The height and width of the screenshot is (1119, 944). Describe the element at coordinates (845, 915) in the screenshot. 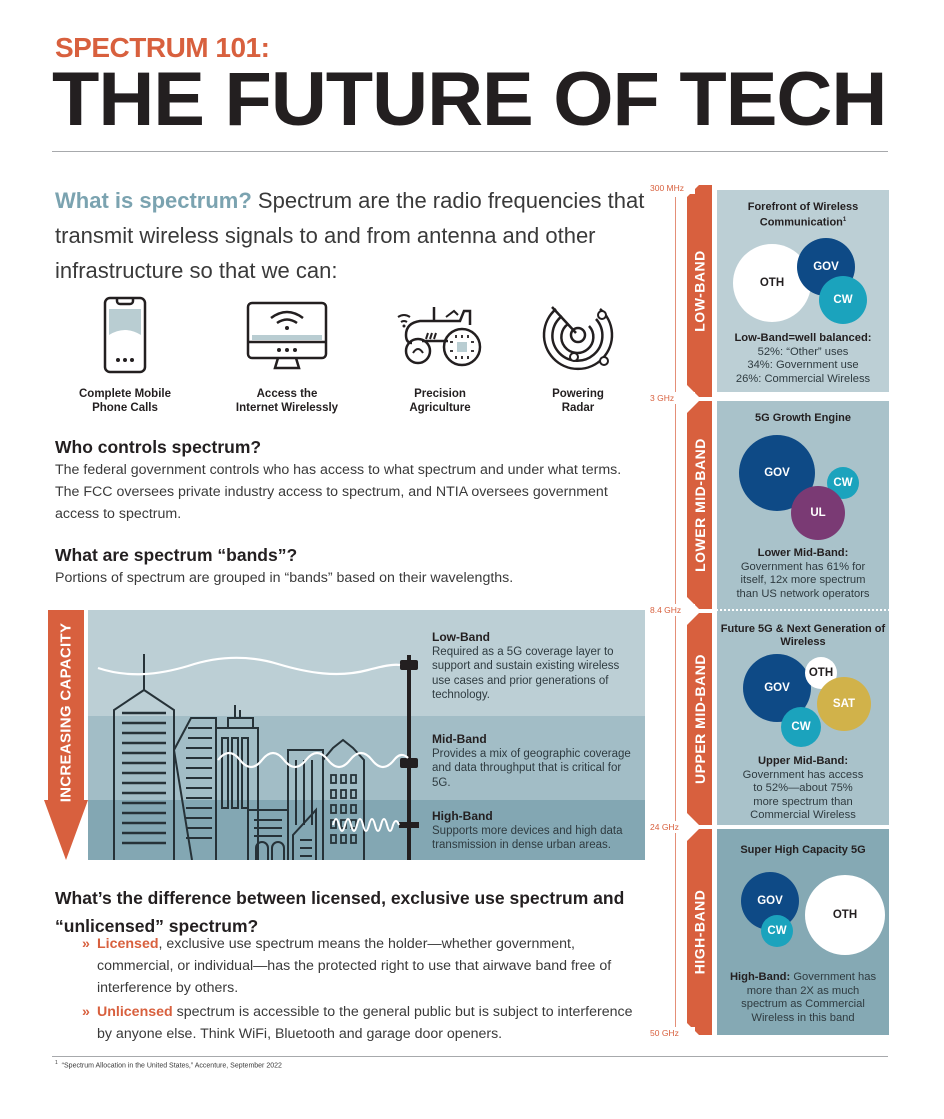

I see `bubble-oth: OTH` at that location.